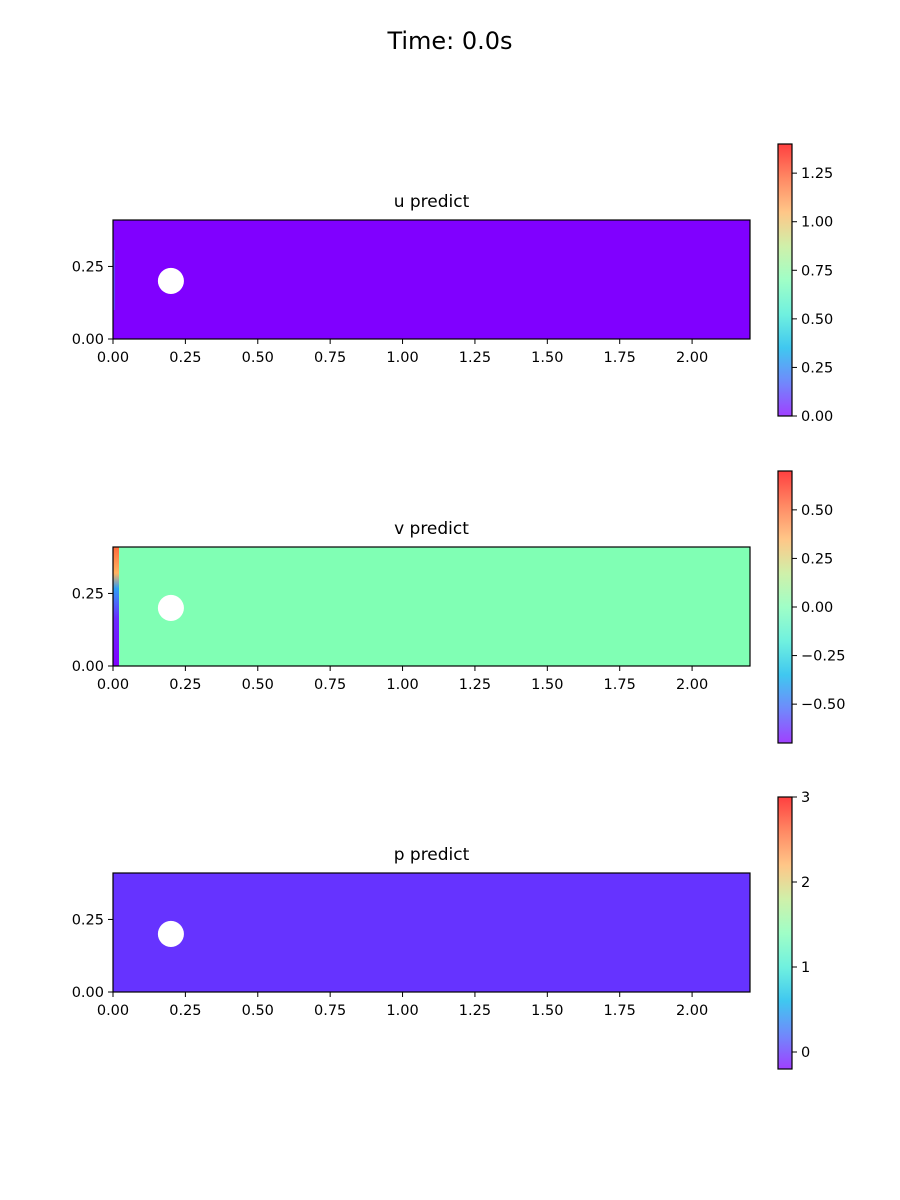 The height and width of the screenshot is (1200, 900). Describe the element at coordinates (805, 1053) in the screenshot. I see `colorbar-tick-label: 0` at that location.